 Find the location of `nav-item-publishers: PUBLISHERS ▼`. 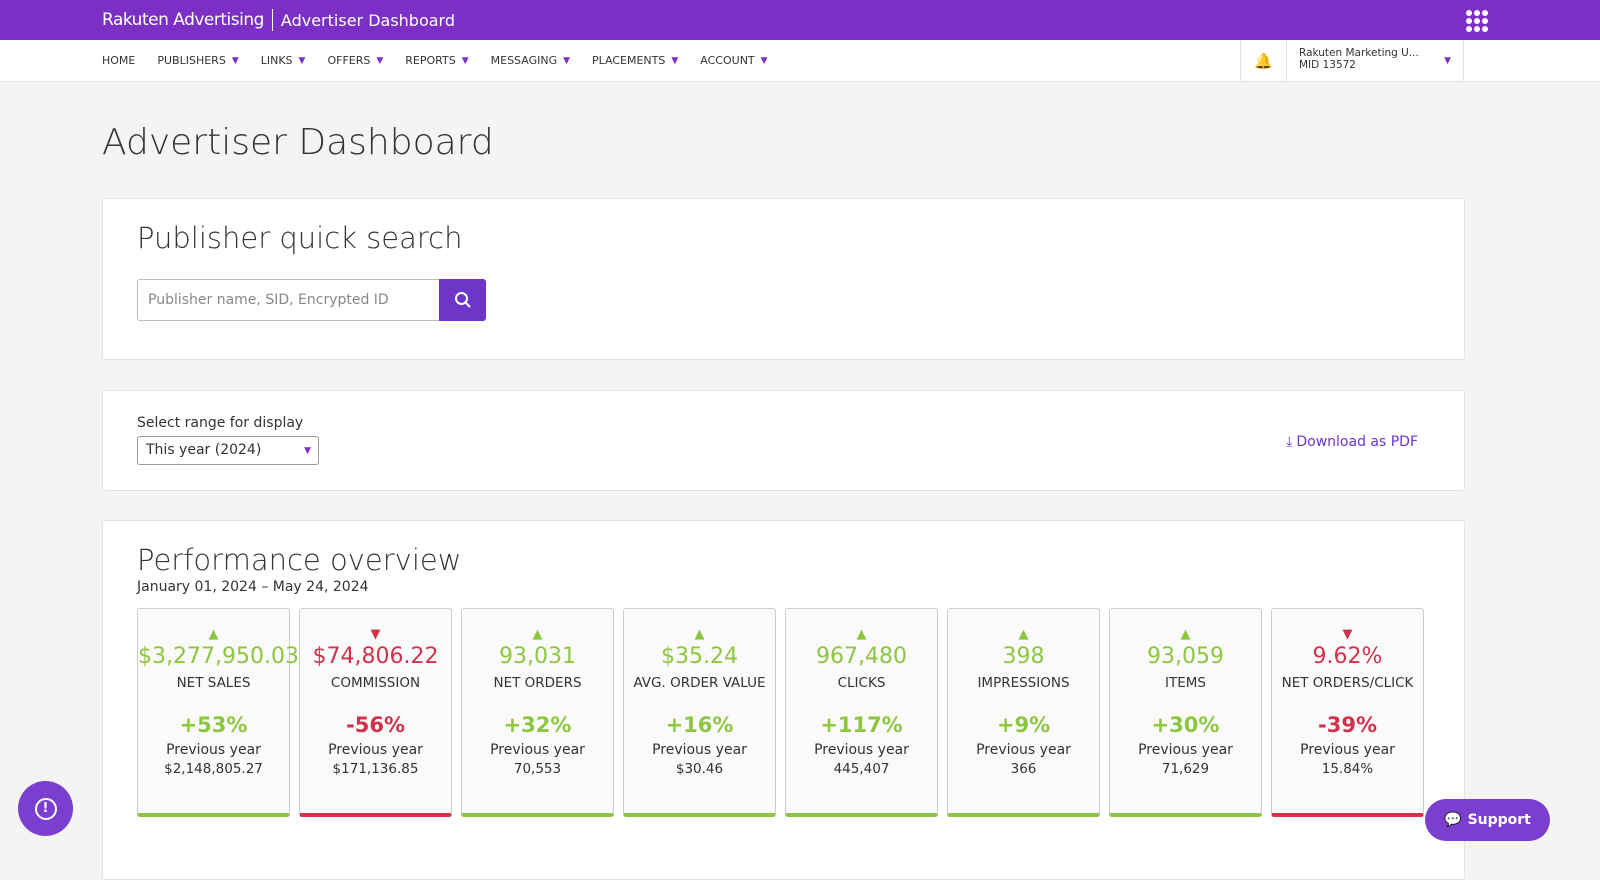

nav-item-publishers: PUBLISHERS ▼ is located at coordinates (197, 60).